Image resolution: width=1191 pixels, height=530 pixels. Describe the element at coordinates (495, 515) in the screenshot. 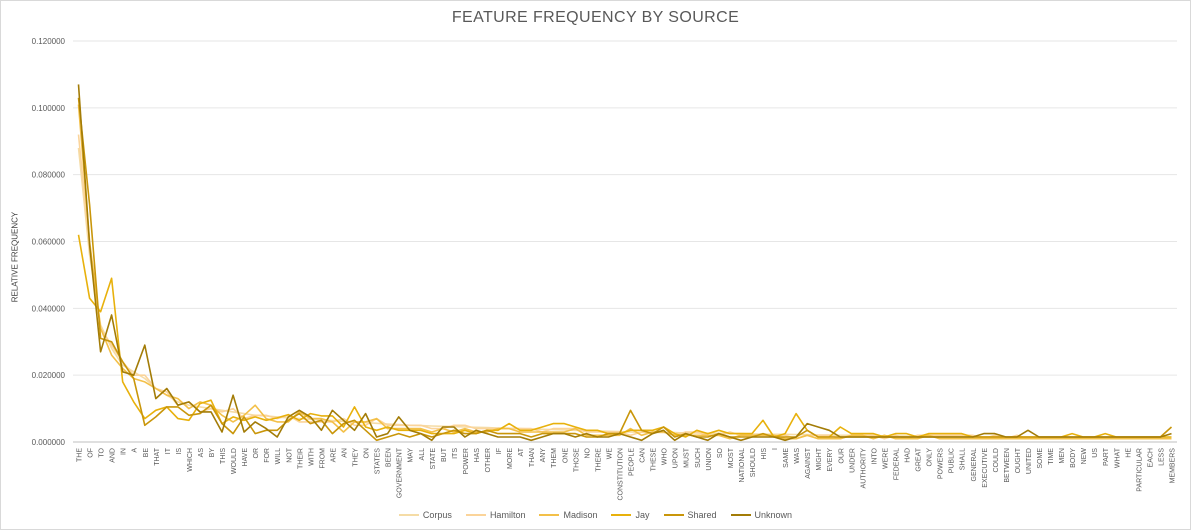

I see `legend-item: Hamilton` at that location.